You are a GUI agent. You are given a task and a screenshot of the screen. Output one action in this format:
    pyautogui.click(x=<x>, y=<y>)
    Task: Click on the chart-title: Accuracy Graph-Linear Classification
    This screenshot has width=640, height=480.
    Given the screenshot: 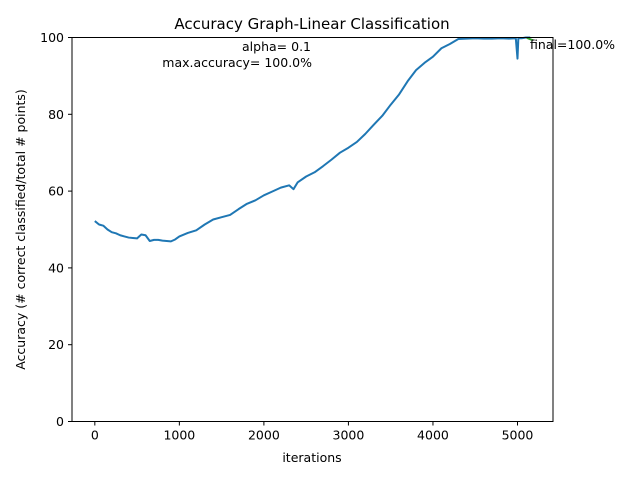 What is the action you would take?
    pyautogui.click(x=311, y=24)
    